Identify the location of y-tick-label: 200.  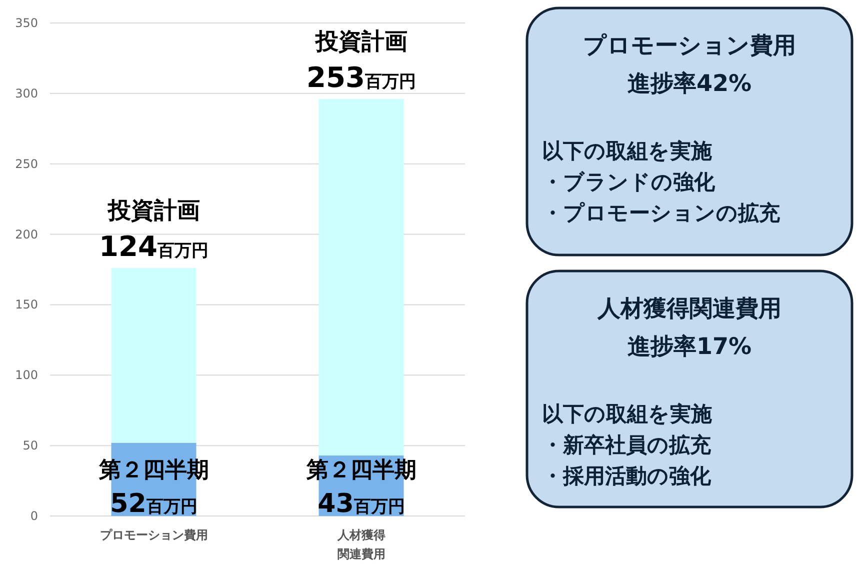
(26, 234).